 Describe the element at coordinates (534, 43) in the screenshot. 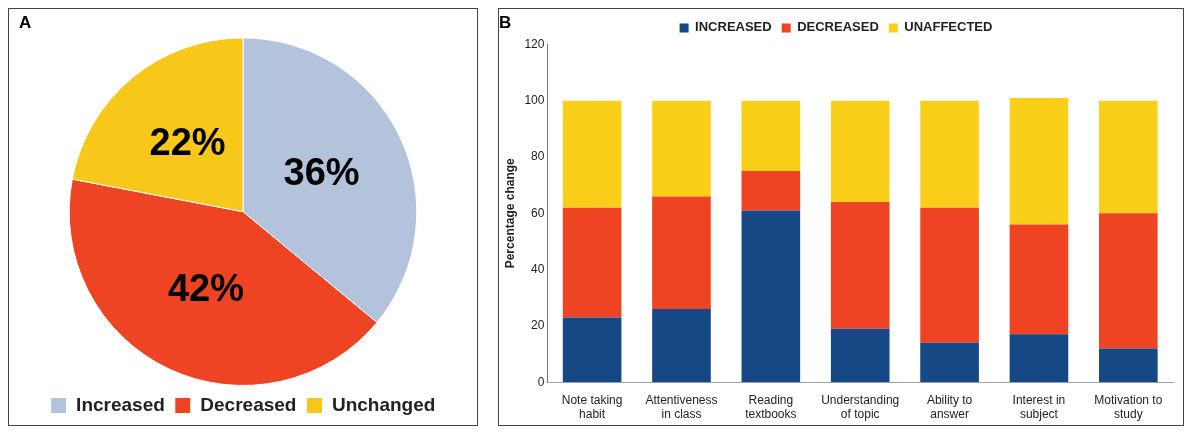

I see `y-tick-label: 120` at that location.